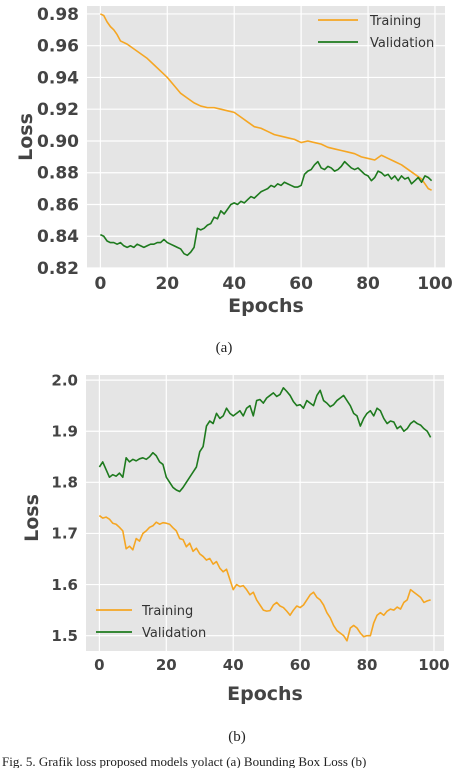 The image size is (474, 768). What do you see at coordinates (367, 665) in the screenshot?
I see `chart-b-xtick-label: 80` at bounding box center [367, 665].